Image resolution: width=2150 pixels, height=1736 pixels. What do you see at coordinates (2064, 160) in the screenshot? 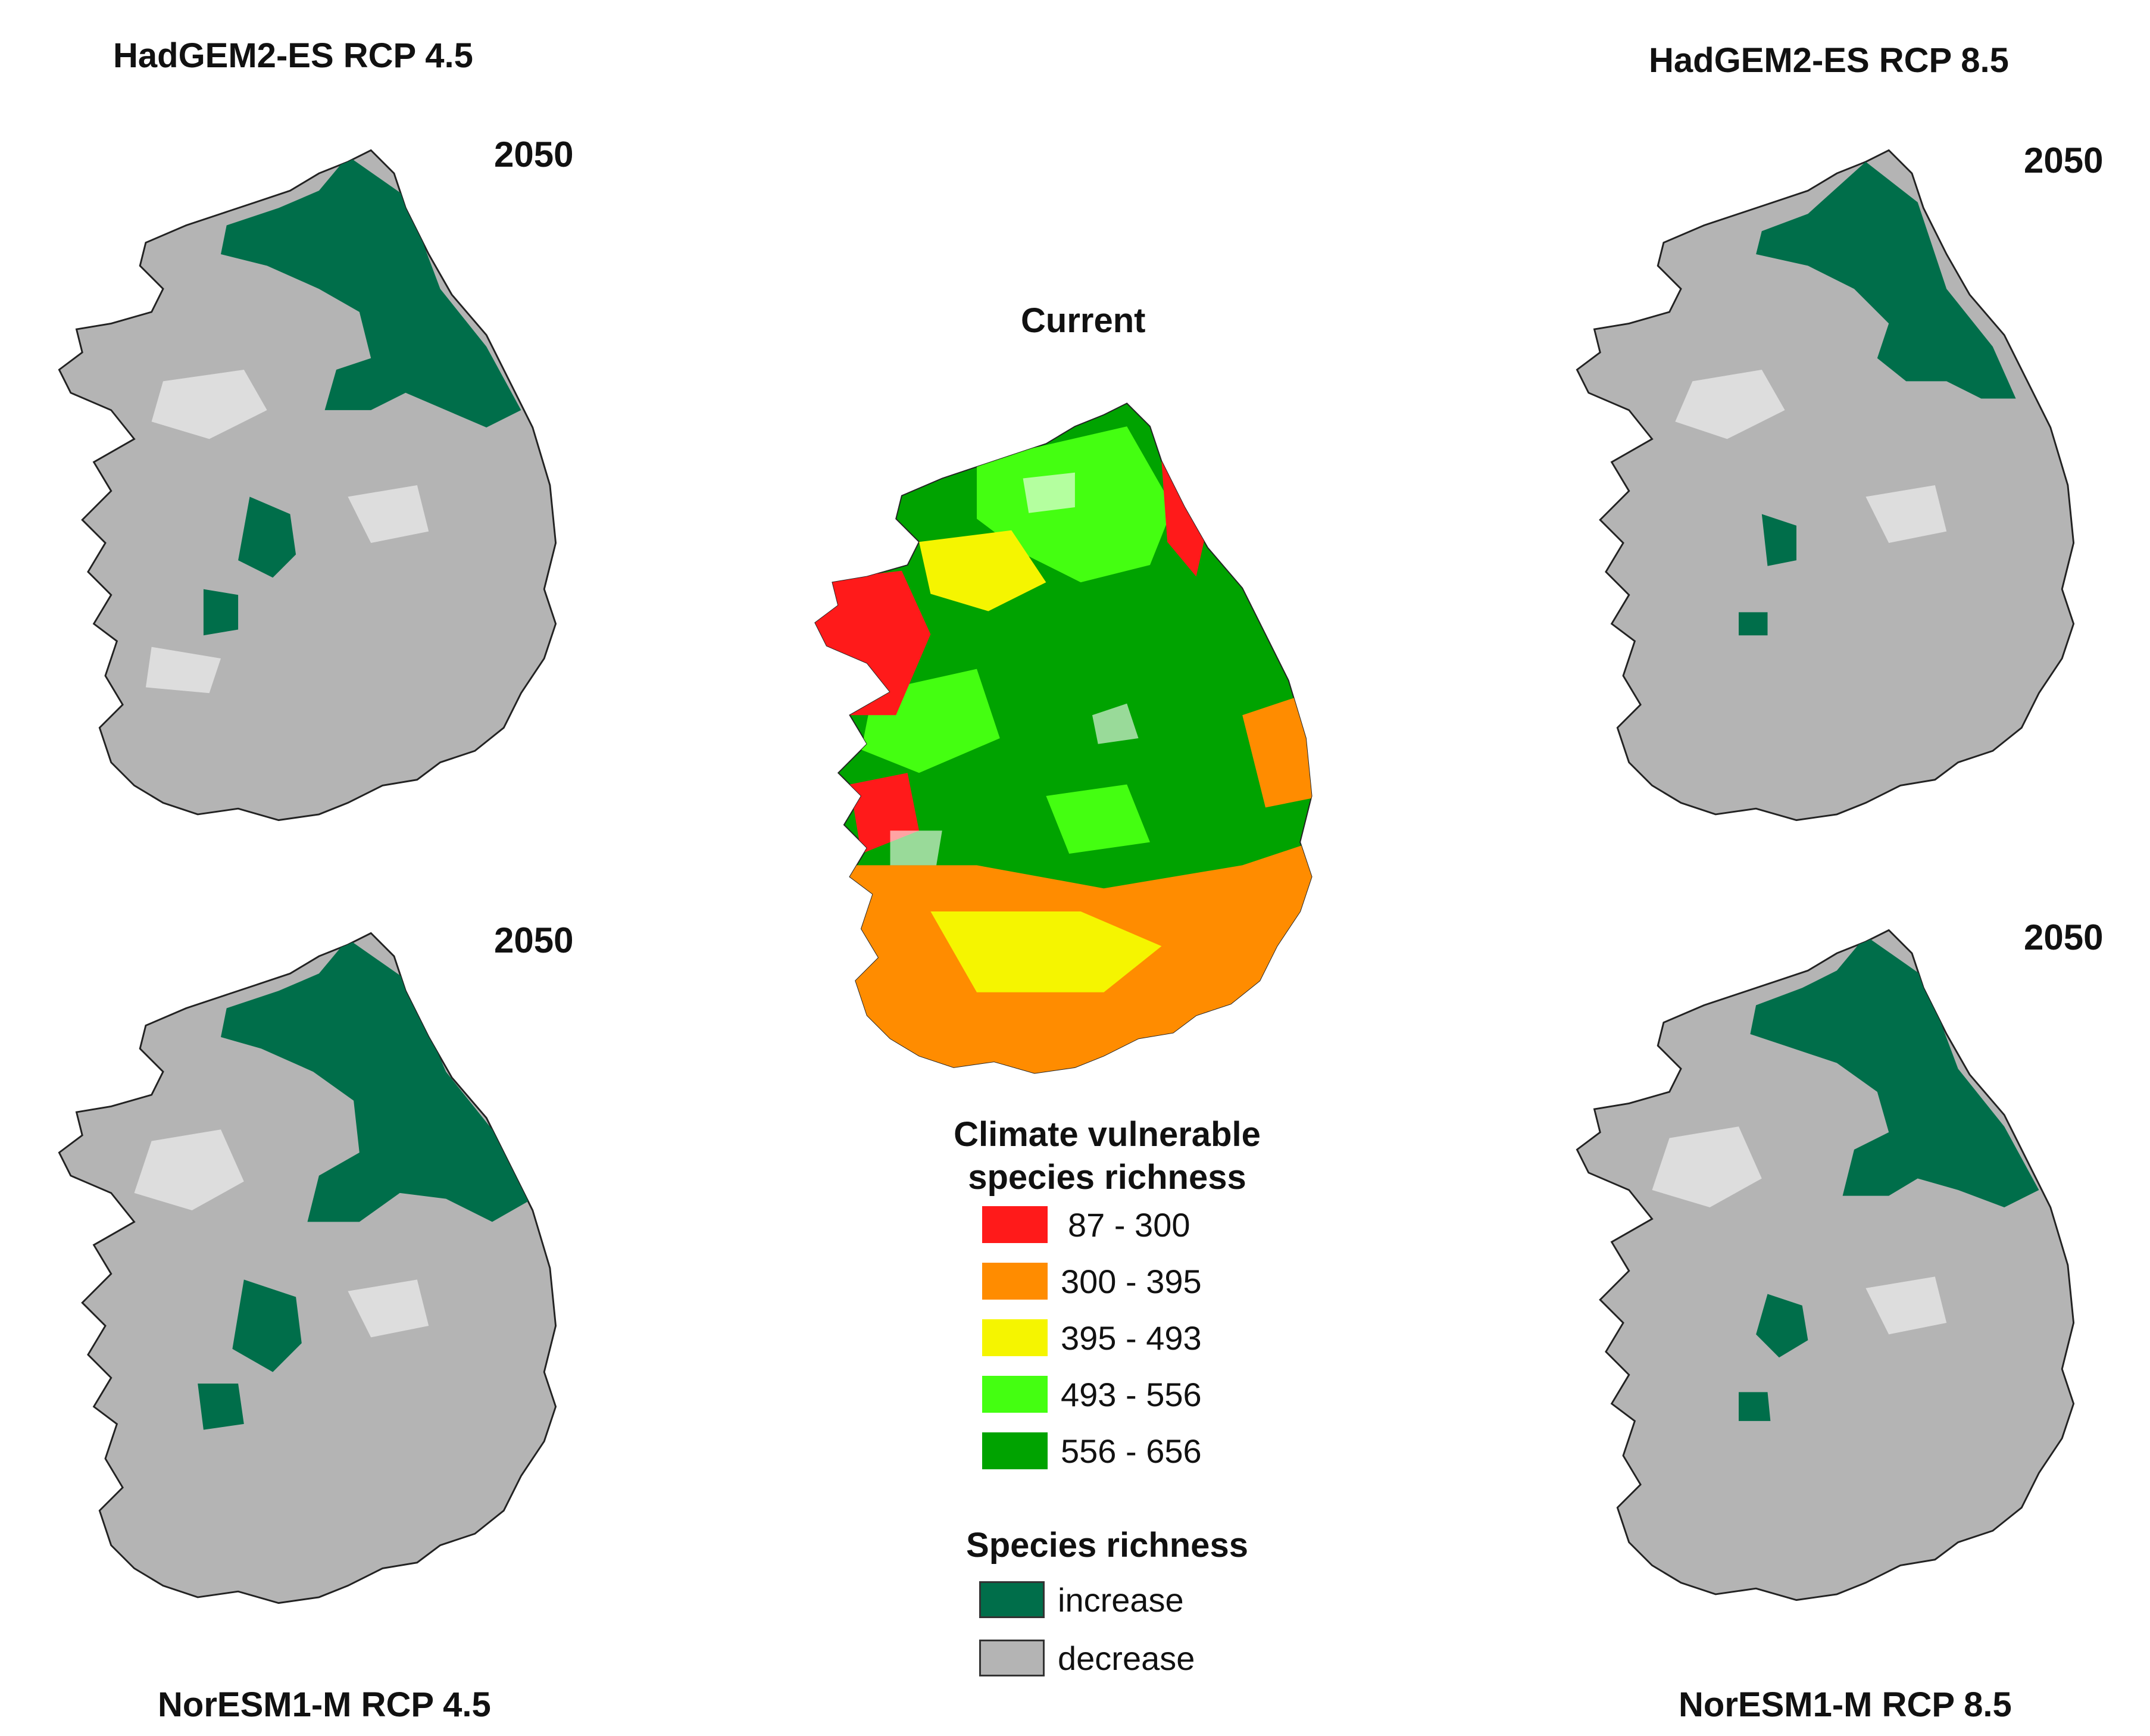
I see `panel-year-top-right: 2050` at bounding box center [2064, 160].